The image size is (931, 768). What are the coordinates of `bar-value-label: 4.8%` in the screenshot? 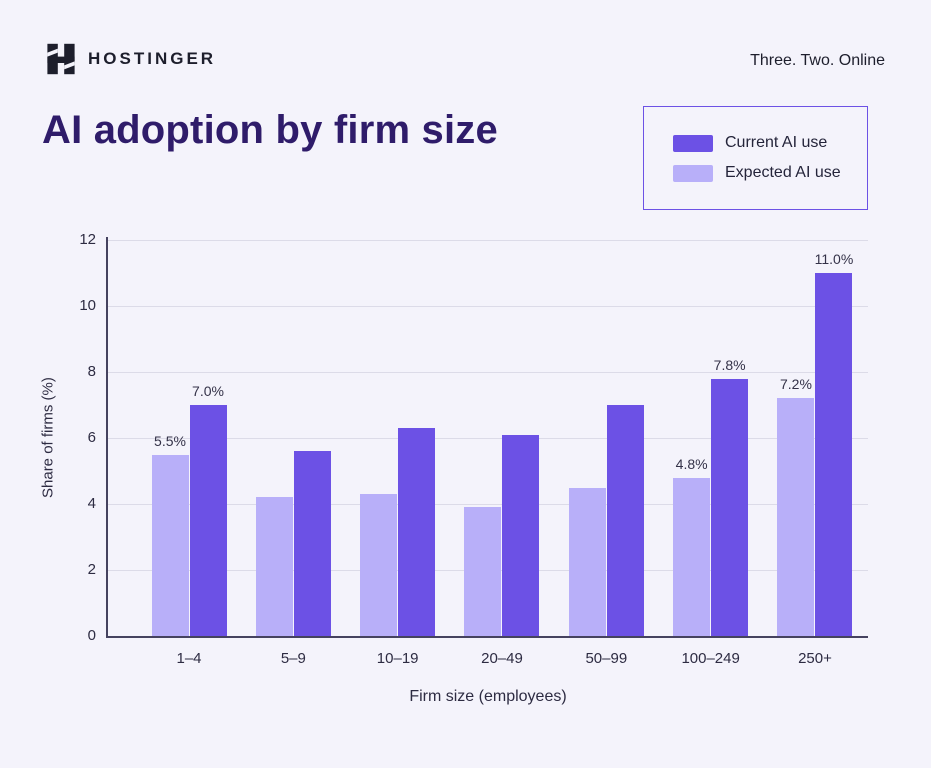 It's located at (691, 463).